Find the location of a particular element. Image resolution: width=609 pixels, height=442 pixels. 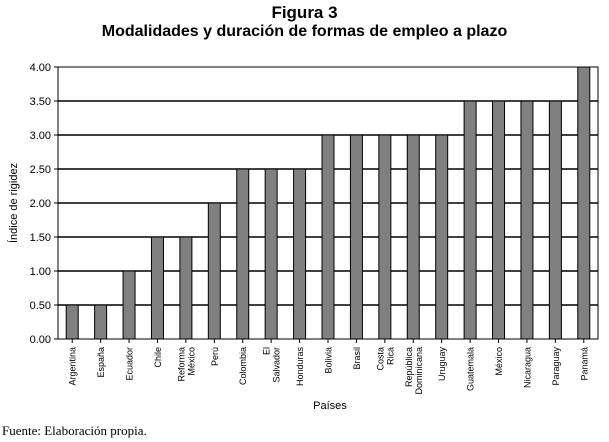

svg-text: Guatemala is located at coordinates (471, 369).